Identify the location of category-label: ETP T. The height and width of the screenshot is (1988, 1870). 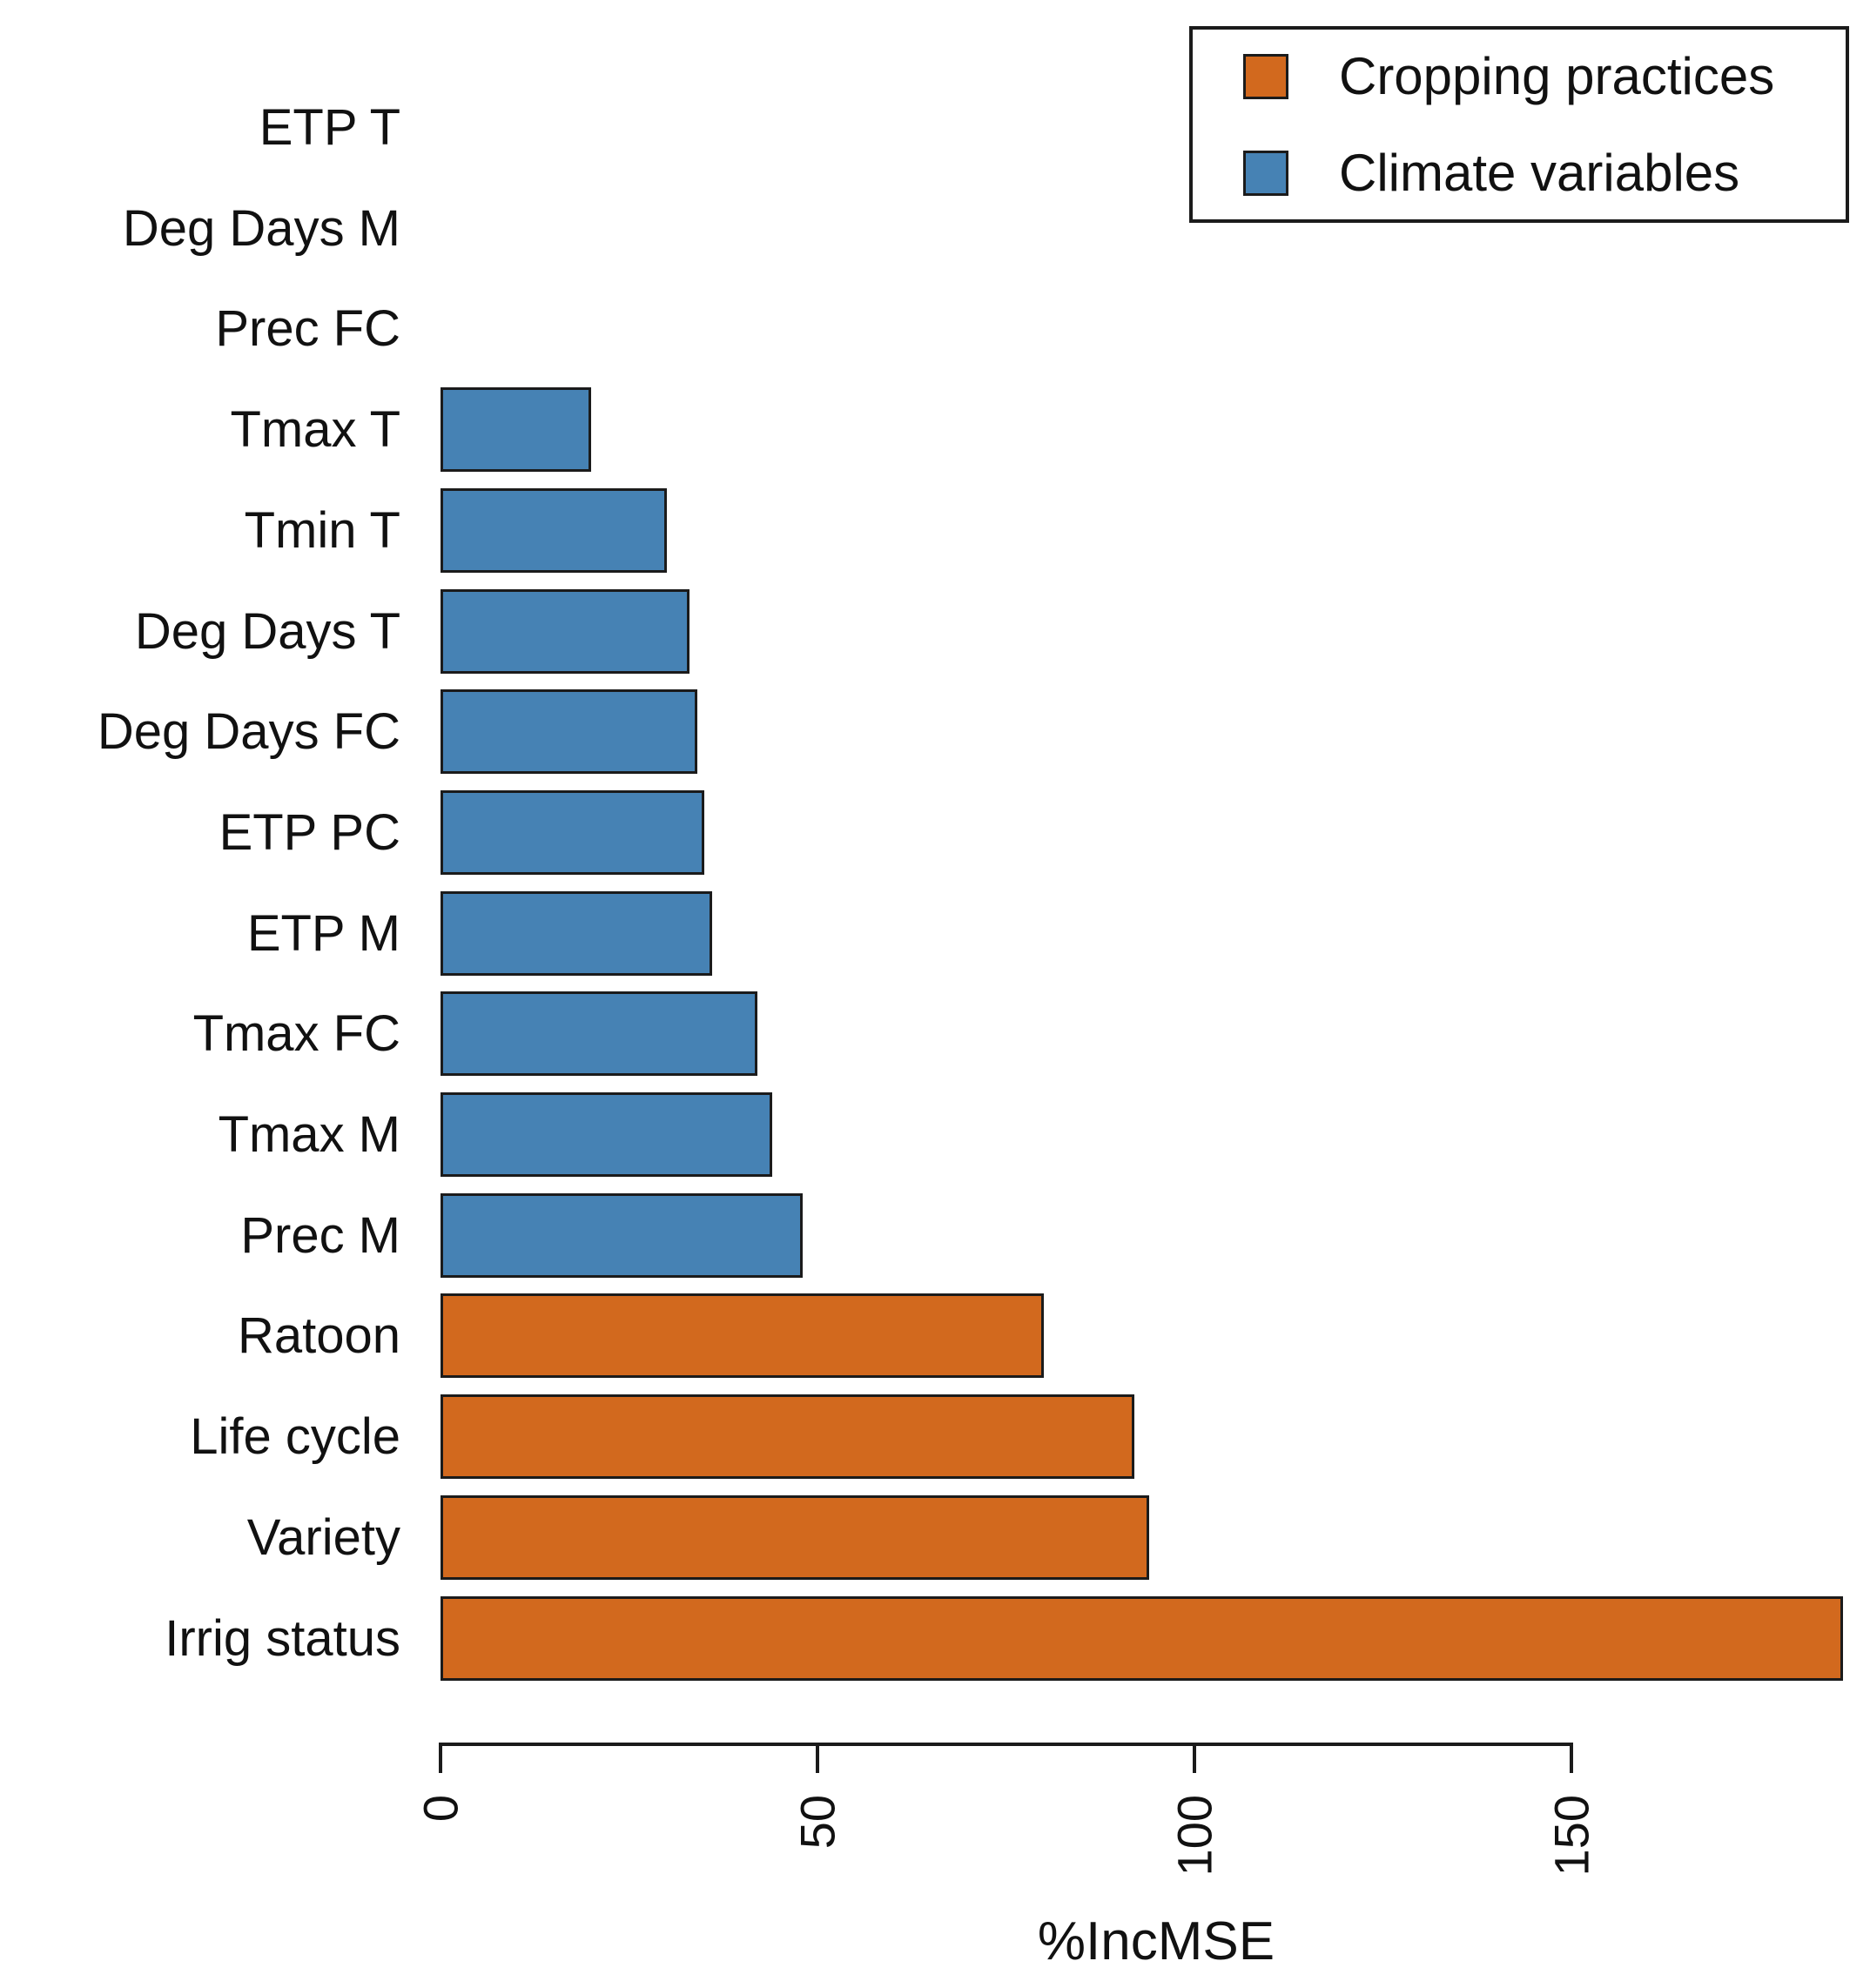
(329, 127).